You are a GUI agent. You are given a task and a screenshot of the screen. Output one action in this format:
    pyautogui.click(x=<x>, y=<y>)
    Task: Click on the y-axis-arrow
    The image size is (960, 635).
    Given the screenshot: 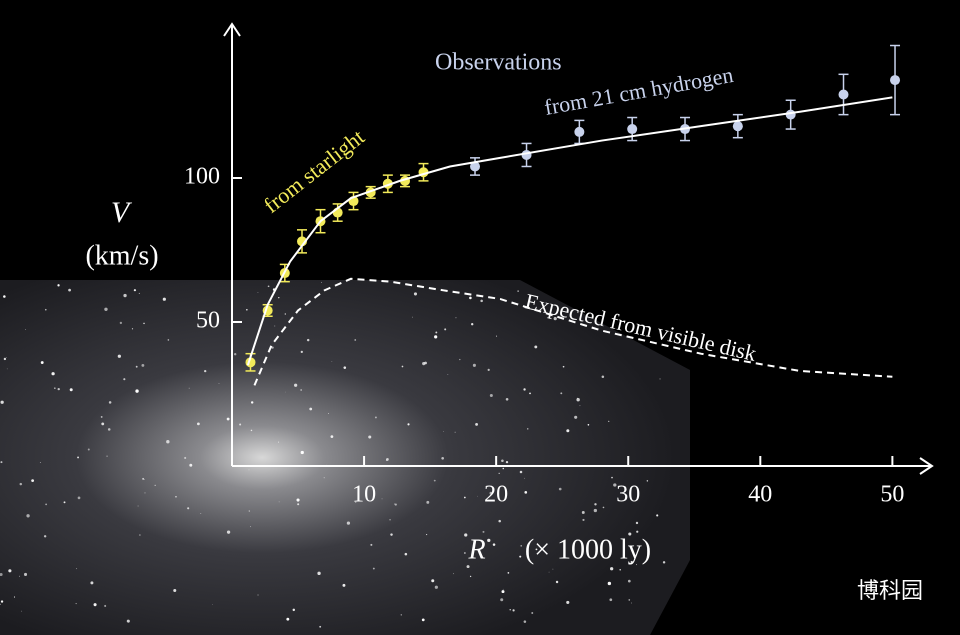 What is the action you would take?
    pyautogui.click(x=232, y=29)
    